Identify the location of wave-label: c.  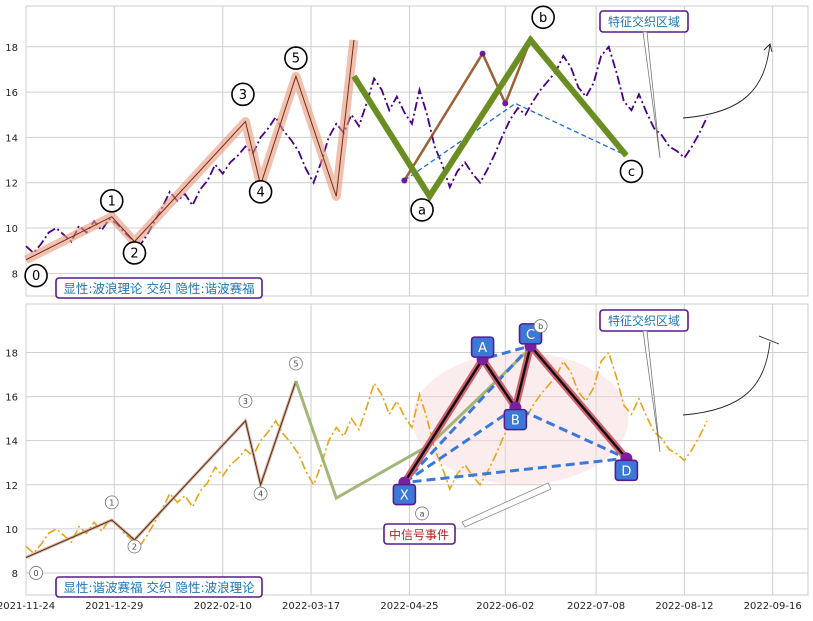
(631, 171).